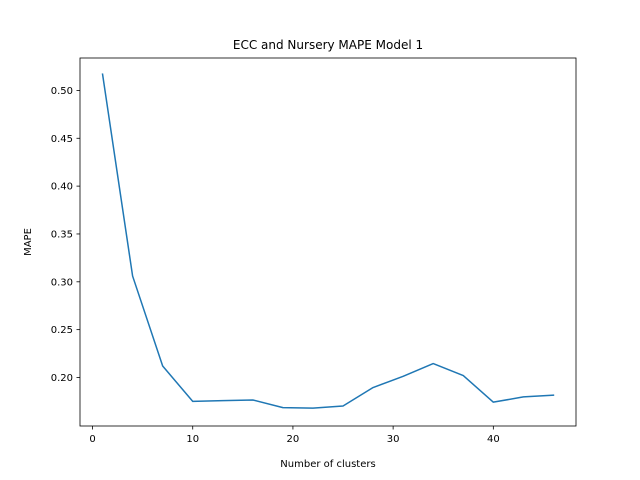 This screenshot has width=640, height=480. Describe the element at coordinates (293, 439) in the screenshot. I see `x-tick-label: 20` at that location.